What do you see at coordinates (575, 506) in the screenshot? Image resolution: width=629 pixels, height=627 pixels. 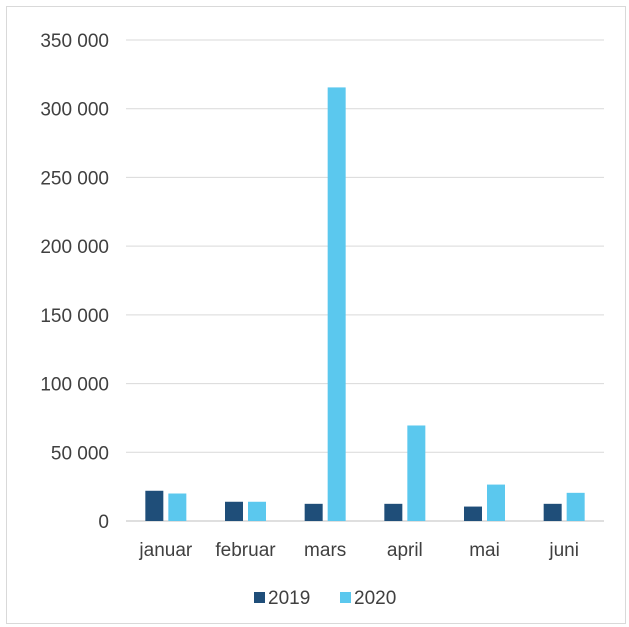 I see `bar-2020-juni` at bounding box center [575, 506].